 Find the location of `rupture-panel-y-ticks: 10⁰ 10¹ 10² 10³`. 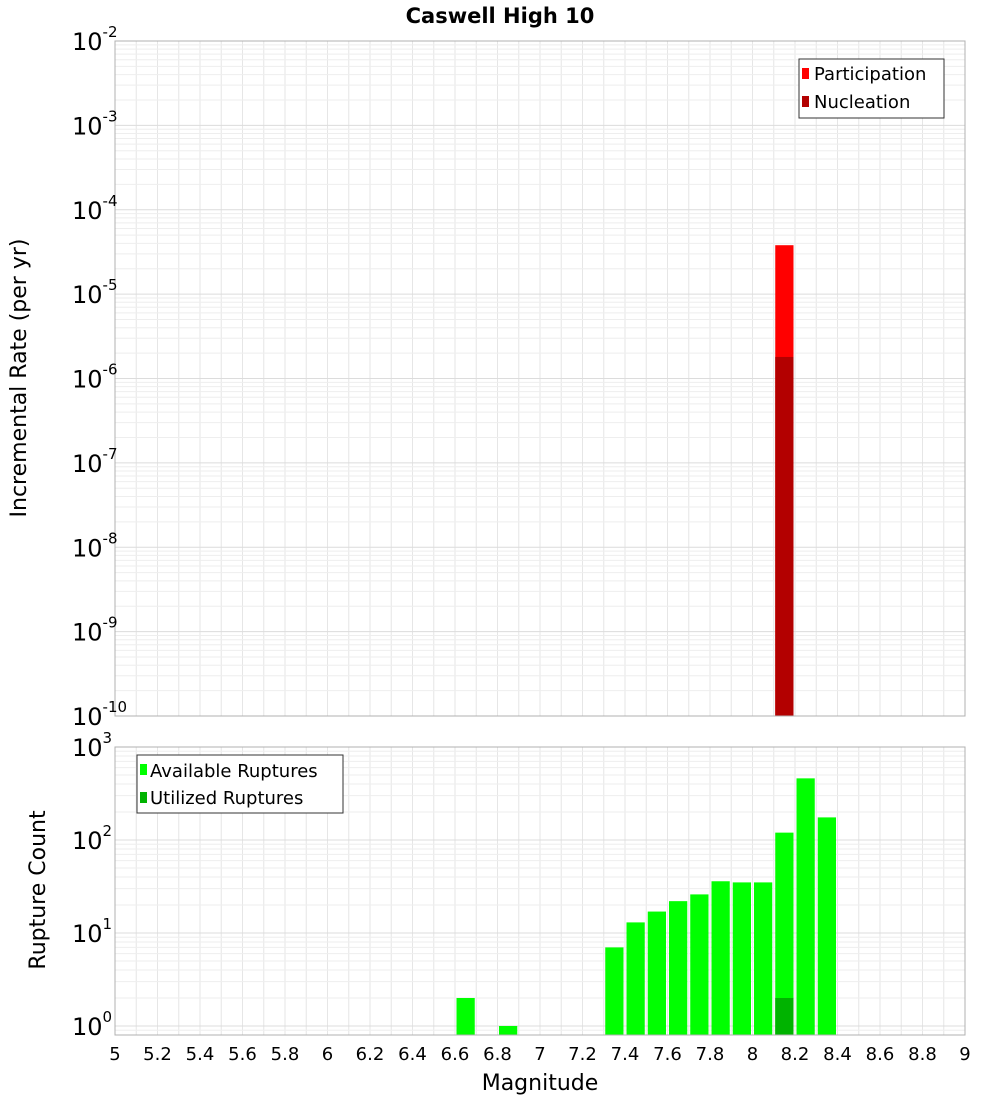

rupture-panel-y-ticks: 10⁰ 10¹ 10² 10³ is located at coordinates (92, 885).